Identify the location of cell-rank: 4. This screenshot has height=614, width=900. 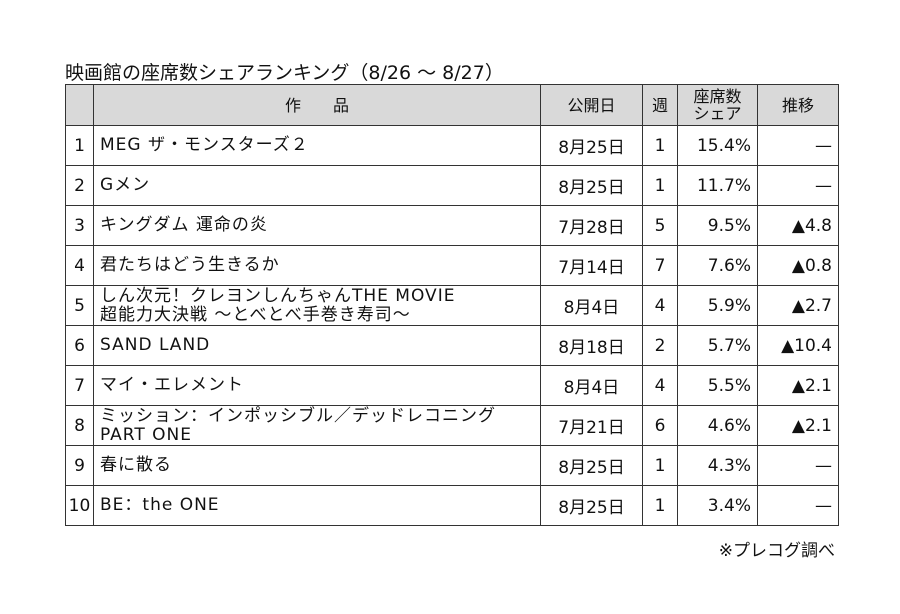
(79, 265).